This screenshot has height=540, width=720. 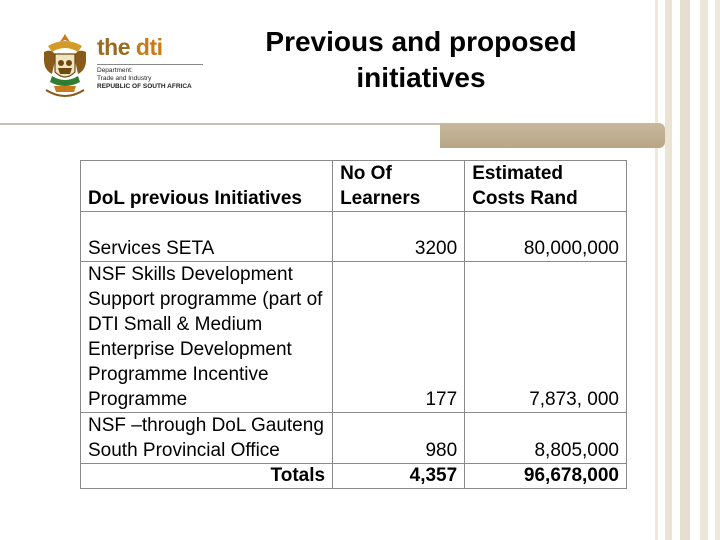 What do you see at coordinates (144, 86) in the screenshot?
I see `dept-line-3: REPUBLIC OF SOUTH AFRICA` at bounding box center [144, 86].